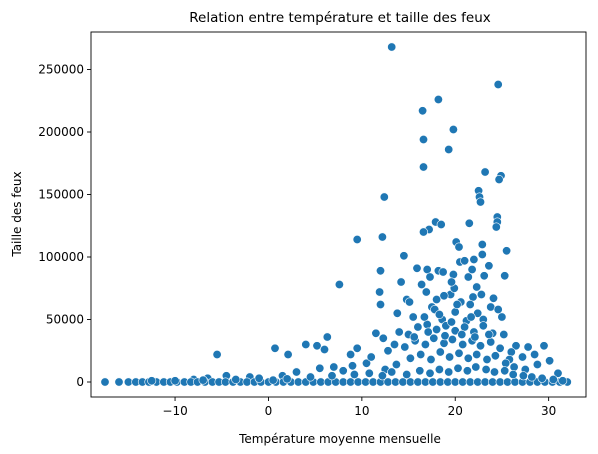 The height and width of the screenshot is (454, 598). I want to click on x-tick-label: 0, so click(269, 411).